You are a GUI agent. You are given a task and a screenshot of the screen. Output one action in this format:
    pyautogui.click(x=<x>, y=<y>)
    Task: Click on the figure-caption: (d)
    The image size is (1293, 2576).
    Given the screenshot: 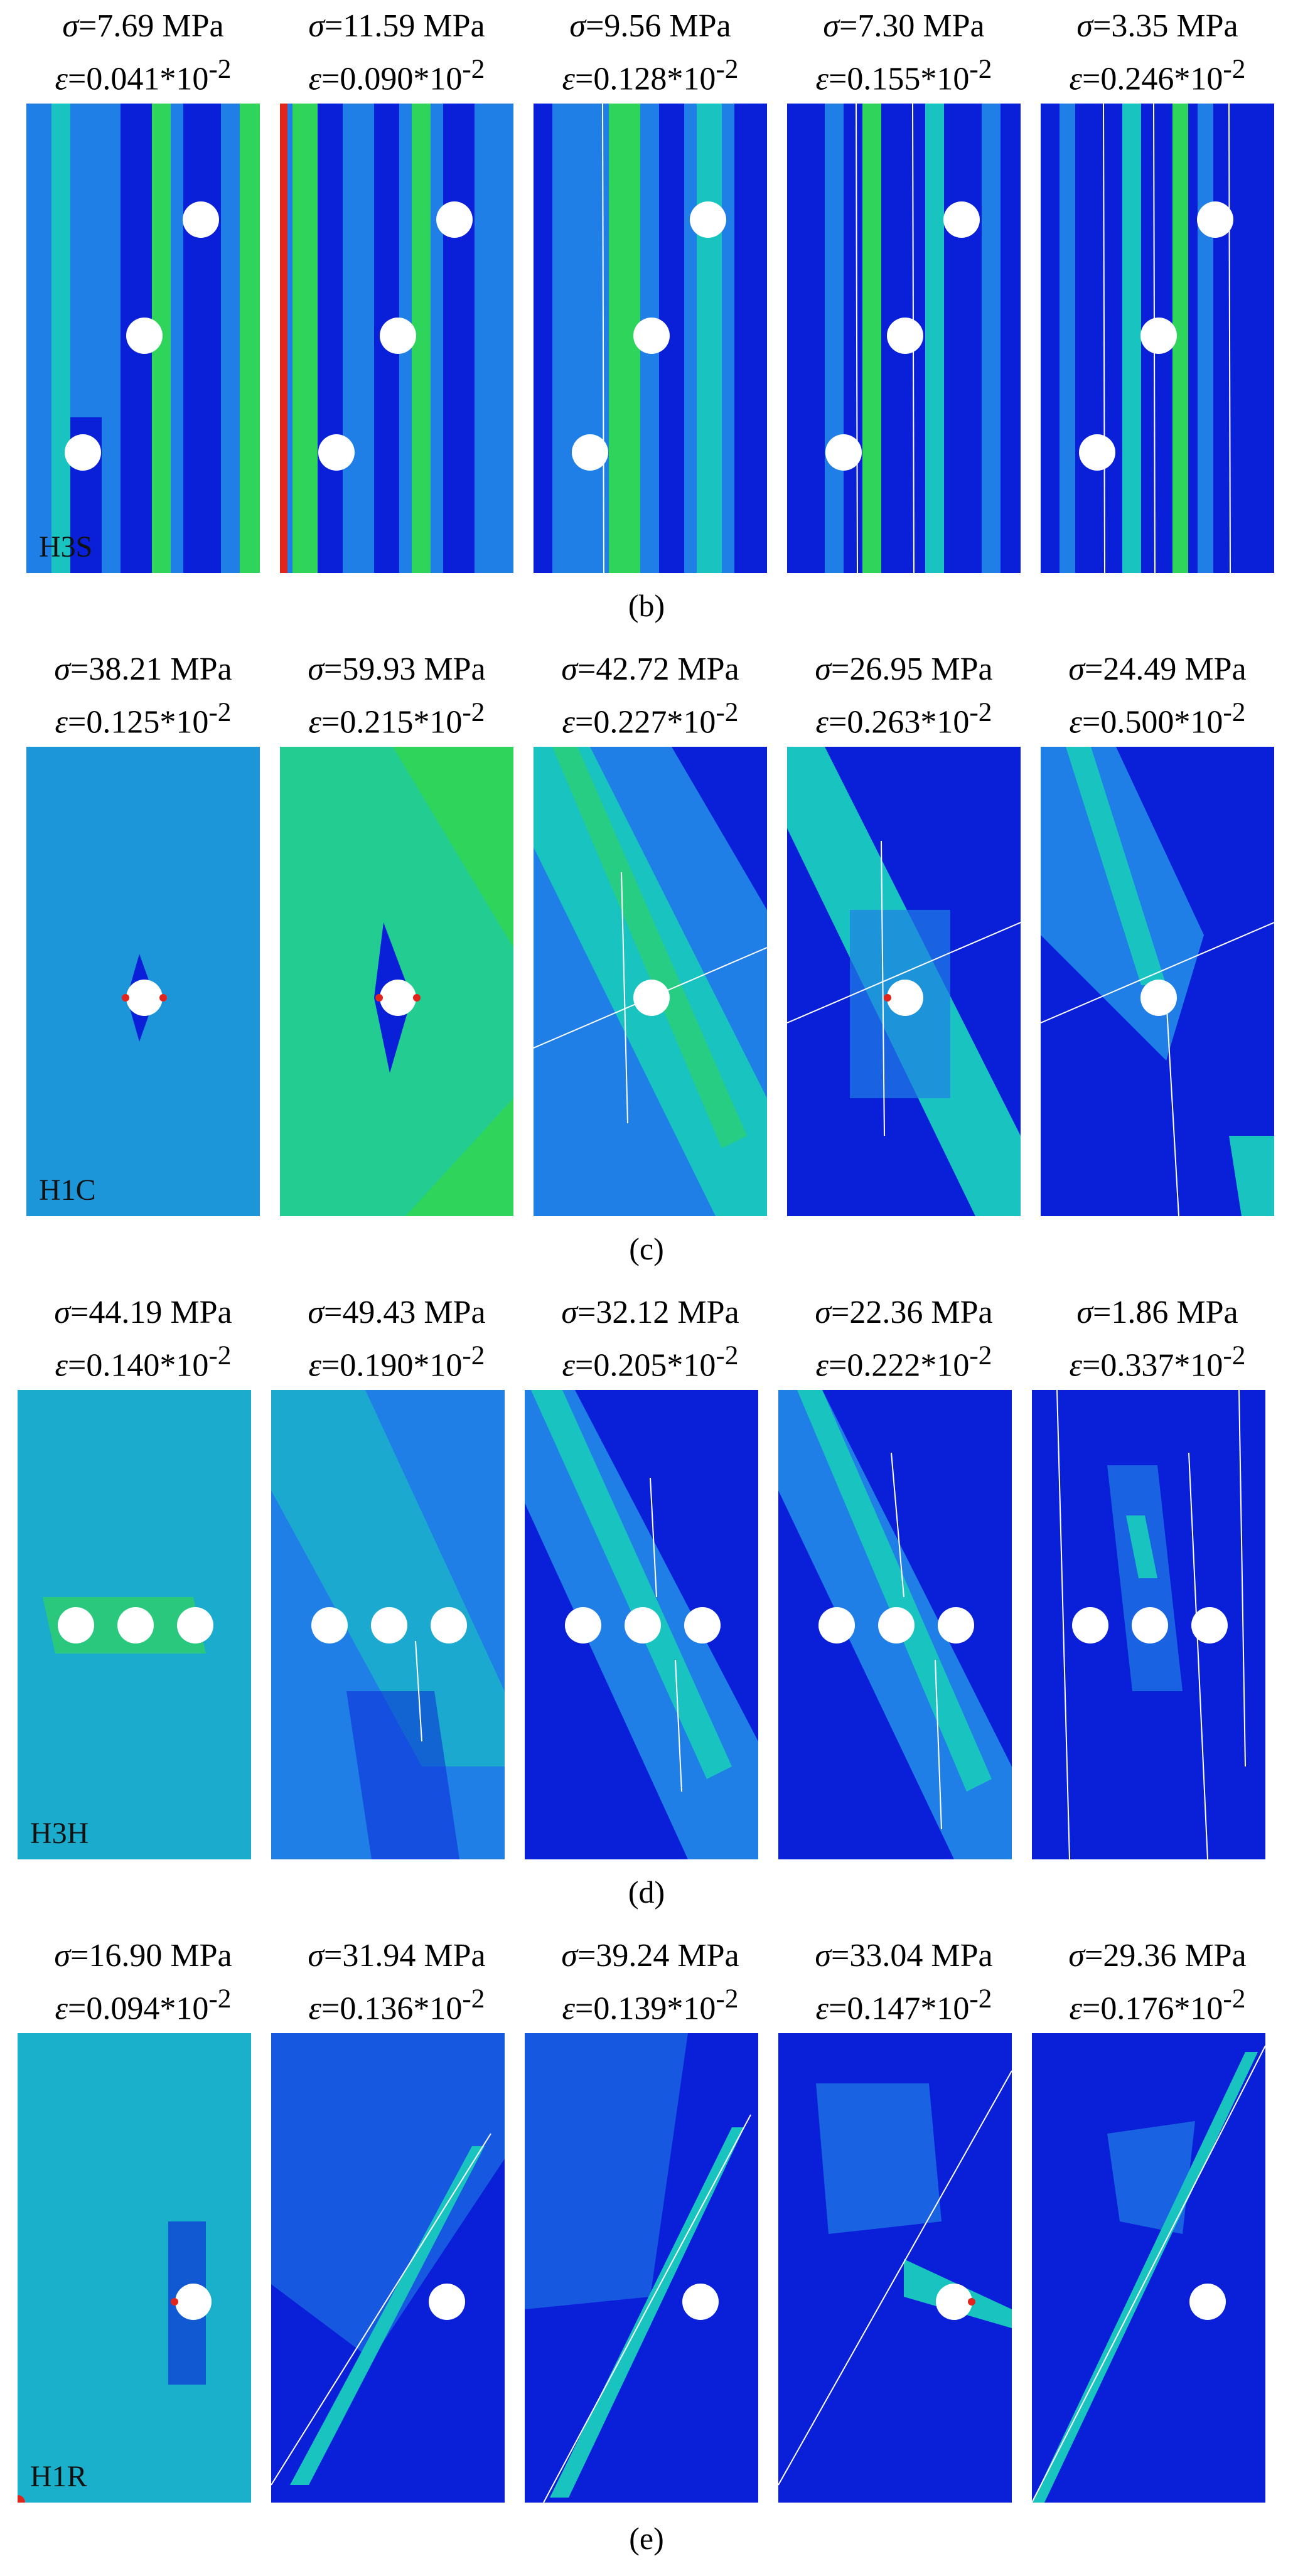 What is the action you would take?
    pyautogui.click(x=646, y=1892)
    